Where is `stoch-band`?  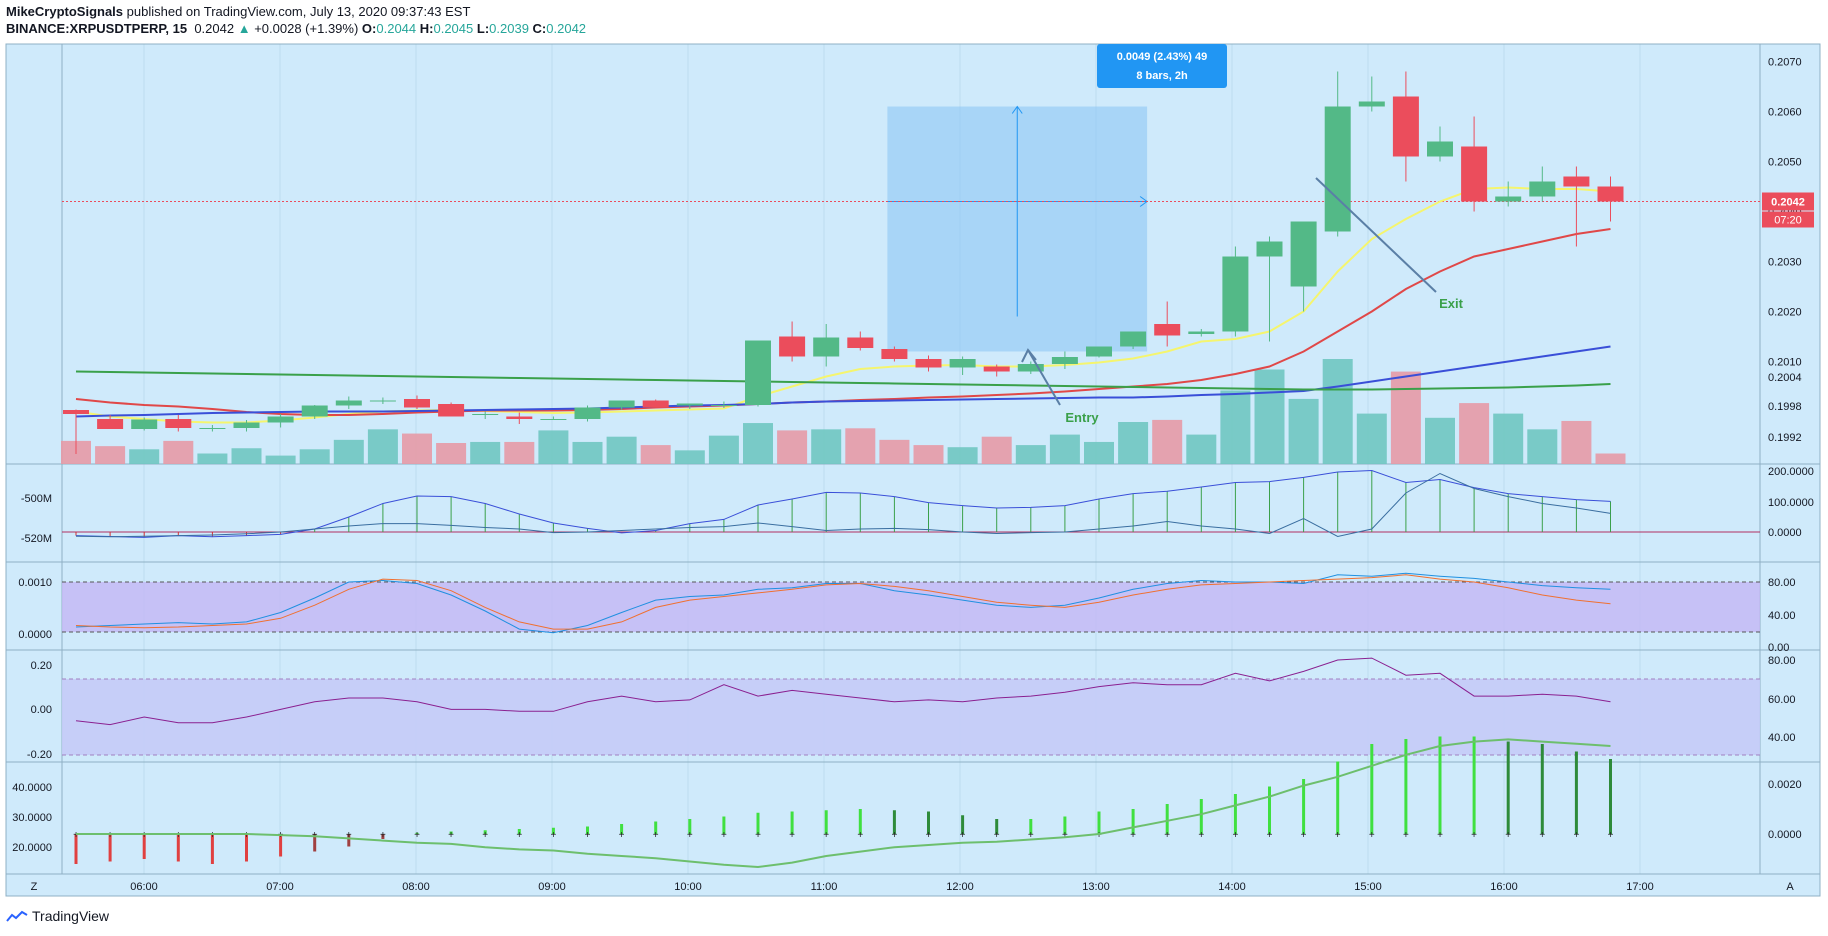 stoch-band is located at coordinates (911, 607).